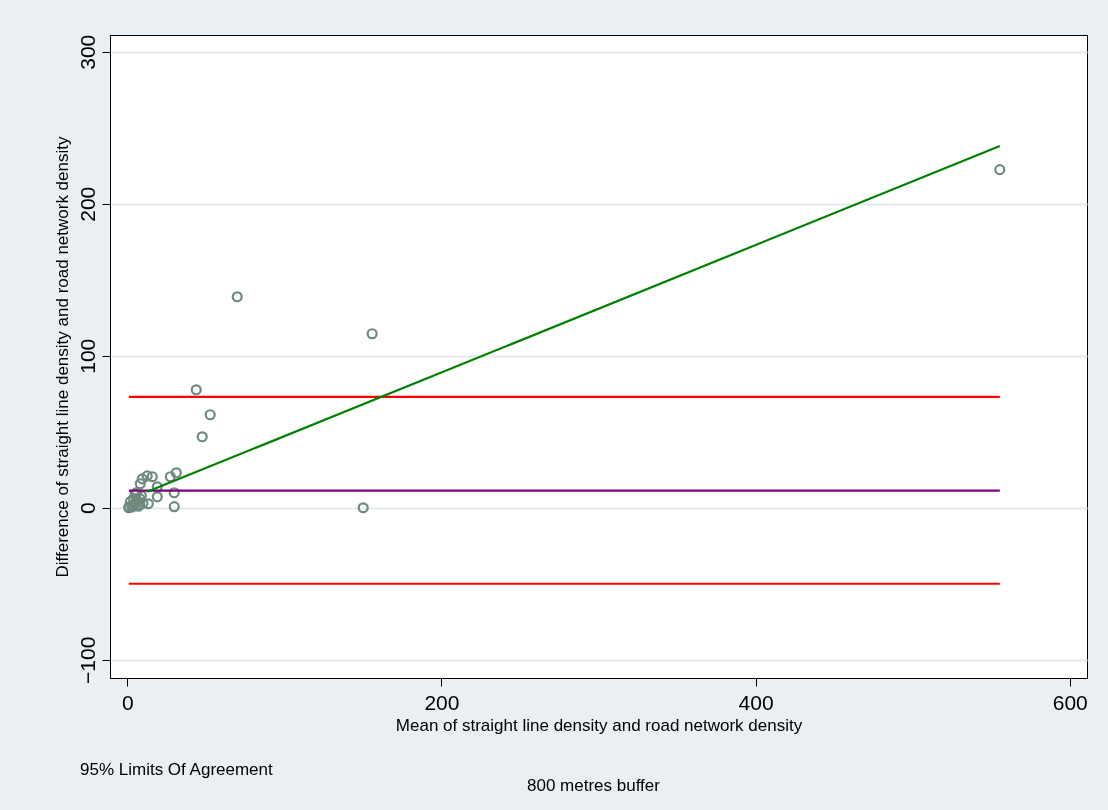 The image size is (1108, 810). What do you see at coordinates (1070, 702) in the screenshot?
I see `x-tick-label: 600` at bounding box center [1070, 702].